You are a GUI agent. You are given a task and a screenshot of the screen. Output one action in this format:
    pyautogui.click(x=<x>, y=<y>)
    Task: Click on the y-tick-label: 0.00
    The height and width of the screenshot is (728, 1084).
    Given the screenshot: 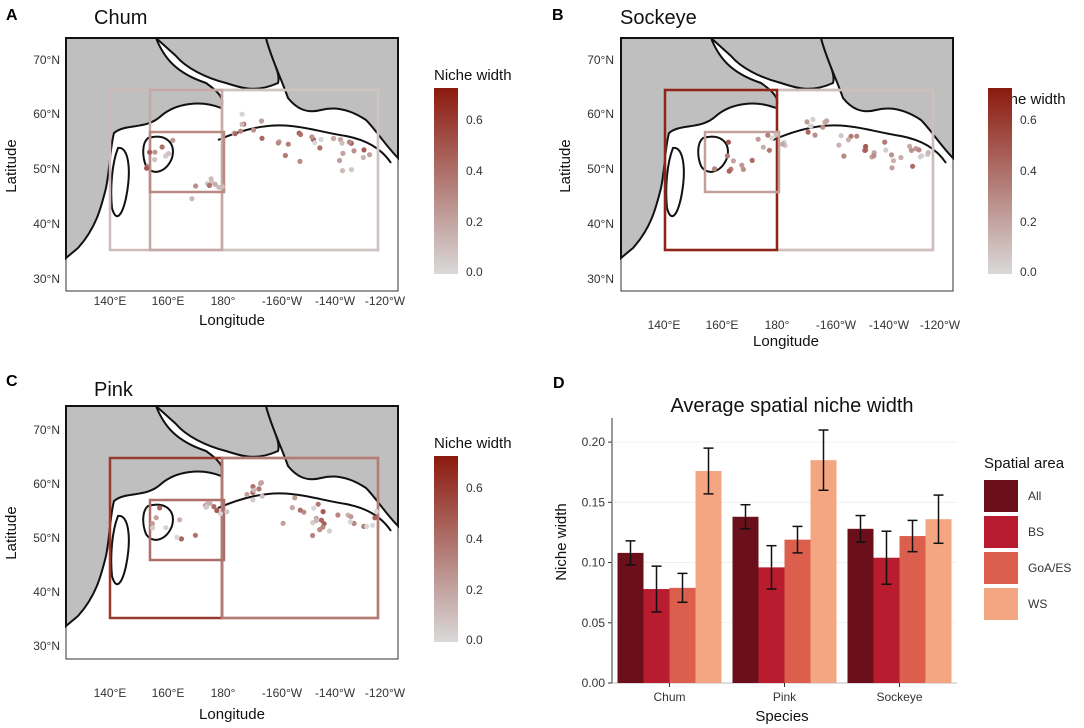 What is the action you would take?
    pyautogui.click(x=594, y=683)
    